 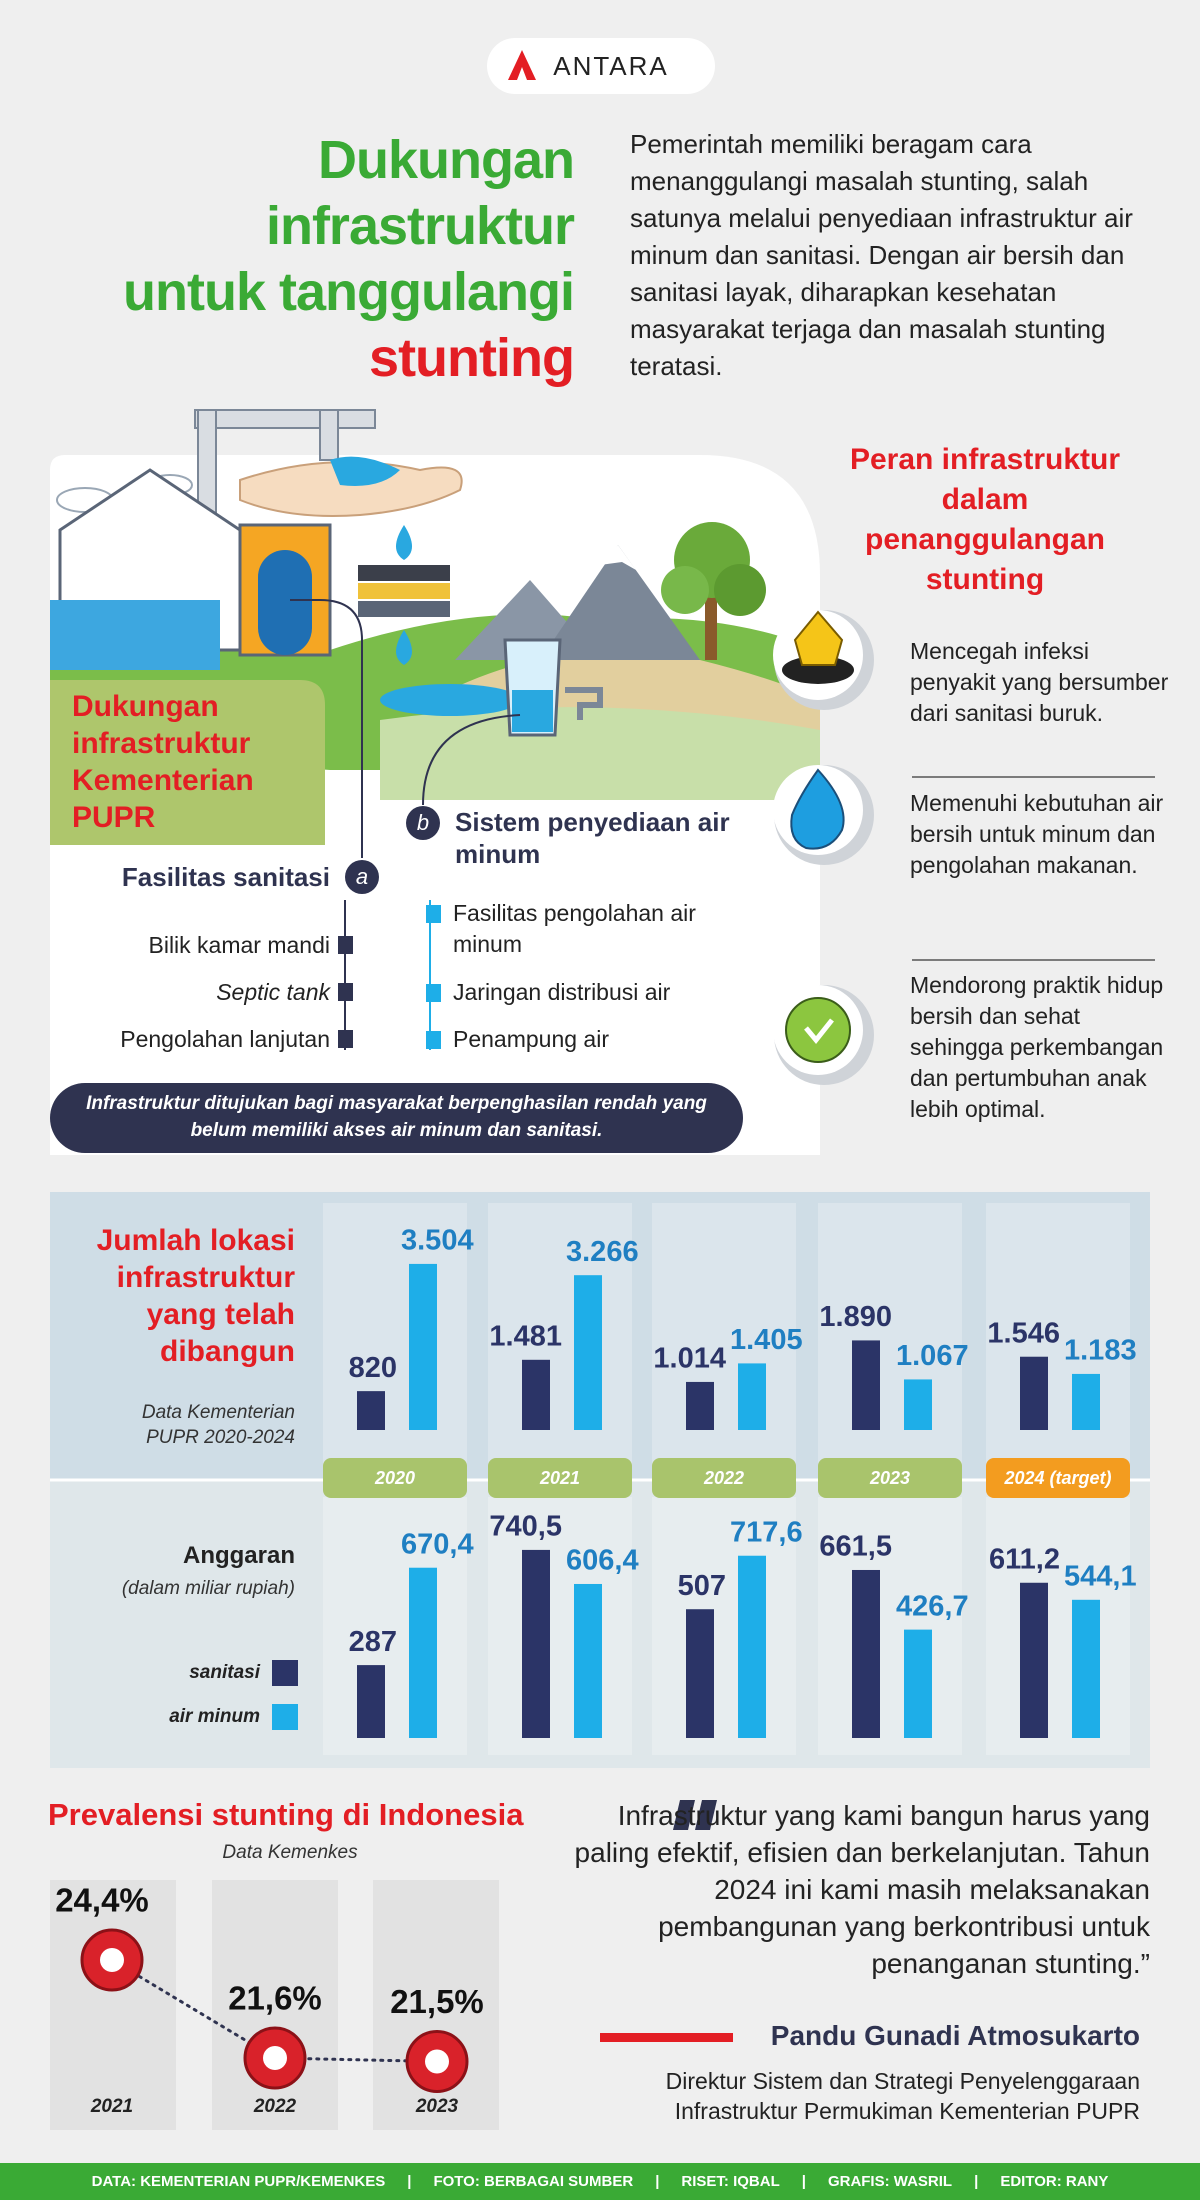 I want to click on door, so click(x=285, y=602).